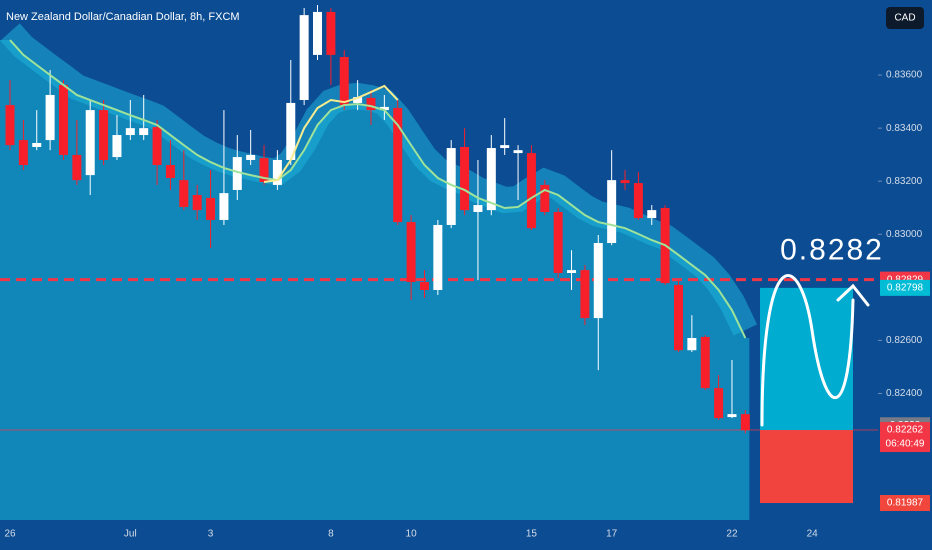 The height and width of the screenshot is (550, 932). Describe the element at coordinates (904, 128) in the screenshot. I see `y-tick-label: 0.83400` at that location.